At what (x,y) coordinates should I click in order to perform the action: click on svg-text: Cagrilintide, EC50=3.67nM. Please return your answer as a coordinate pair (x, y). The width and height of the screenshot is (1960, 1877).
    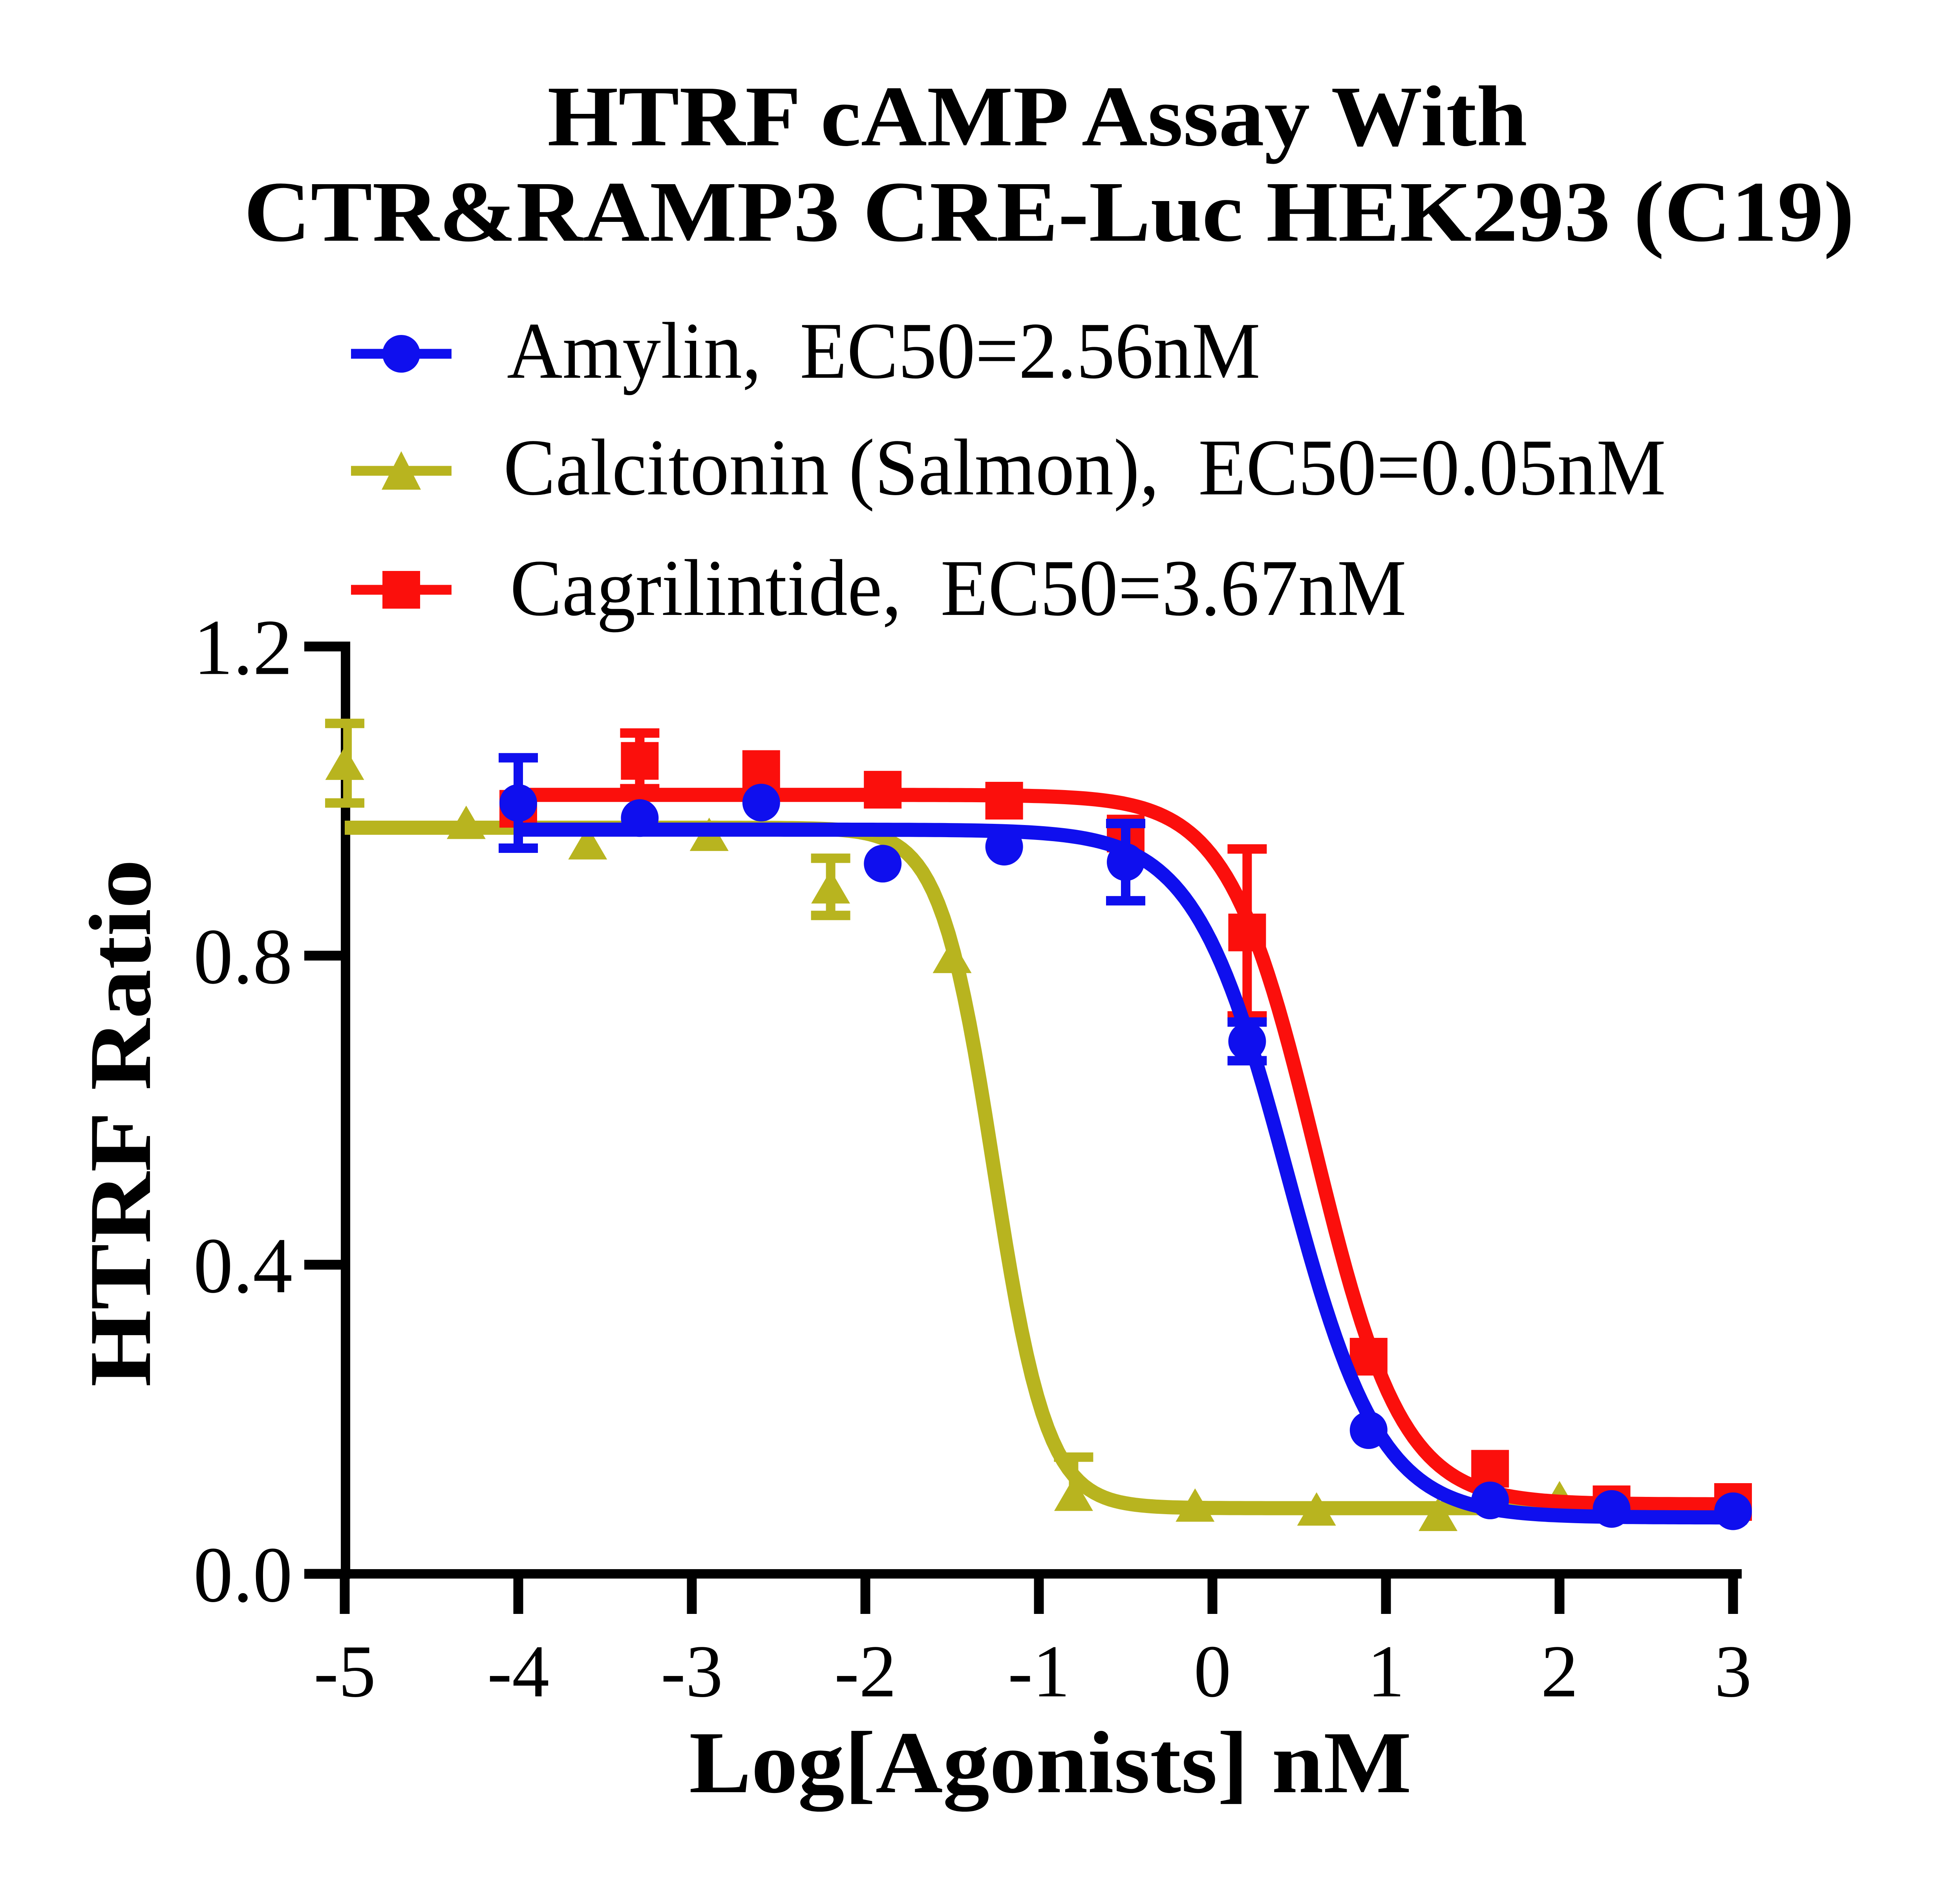
    Looking at the image, I should click on (958, 588).